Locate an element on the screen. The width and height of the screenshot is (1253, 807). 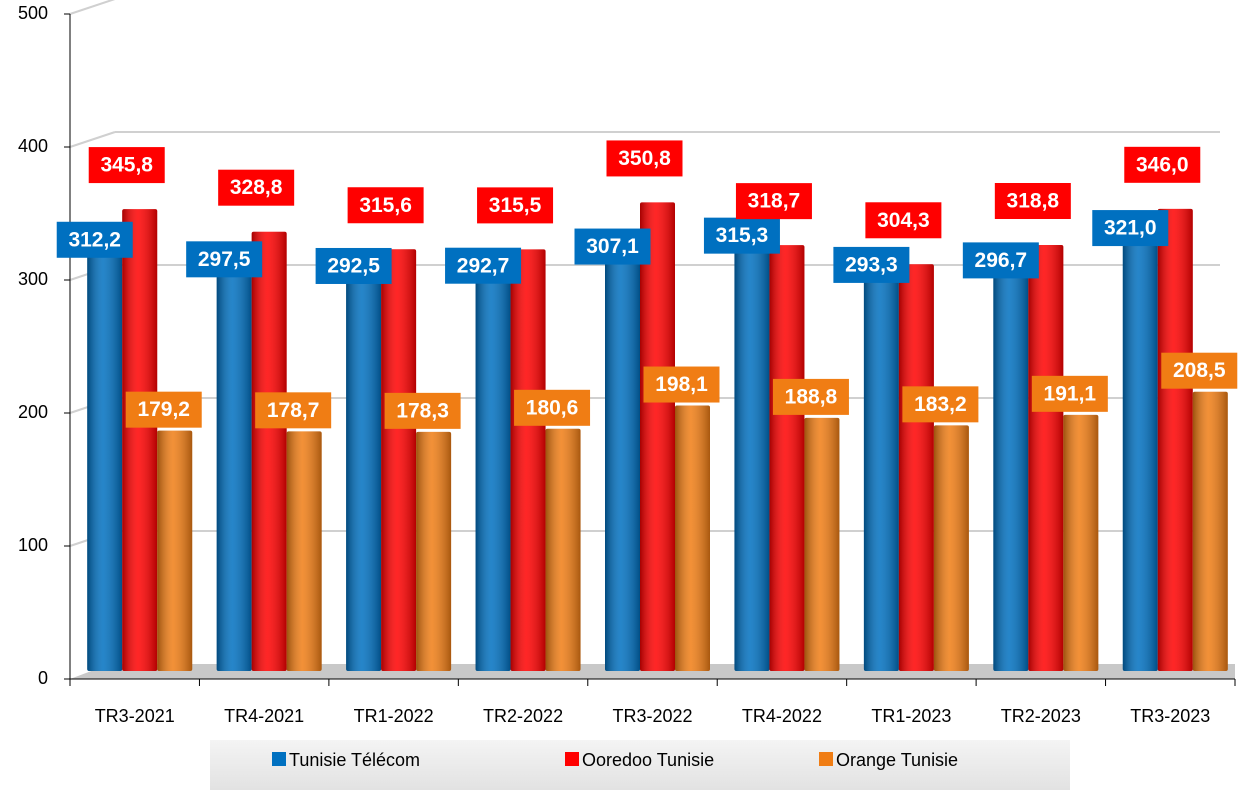
value-label: 321,0 is located at coordinates (1130, 228).